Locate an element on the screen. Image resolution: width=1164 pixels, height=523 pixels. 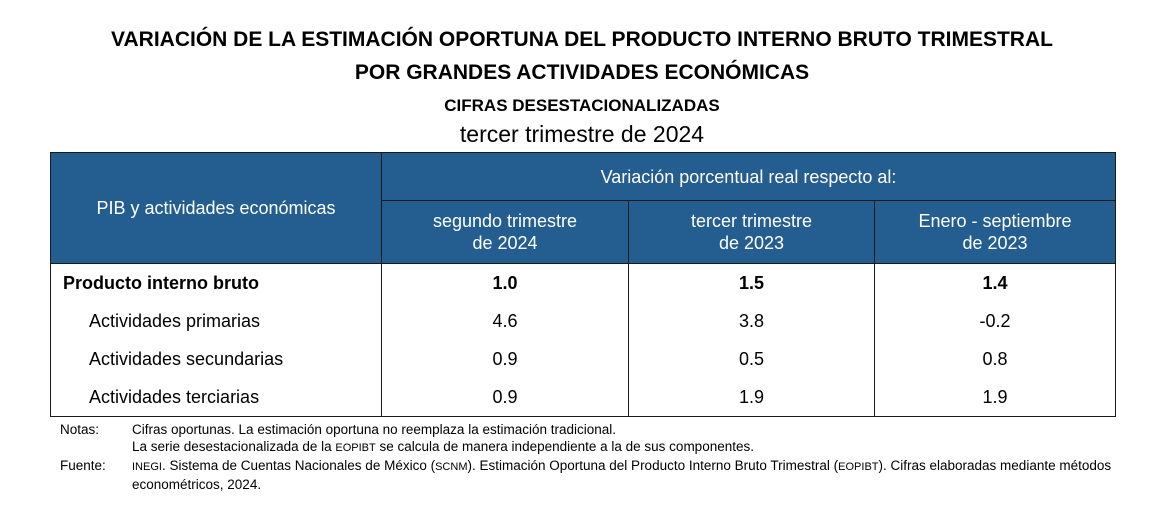
column-header: tercer trimestre de 2023 is located at coordinates (751, 232).